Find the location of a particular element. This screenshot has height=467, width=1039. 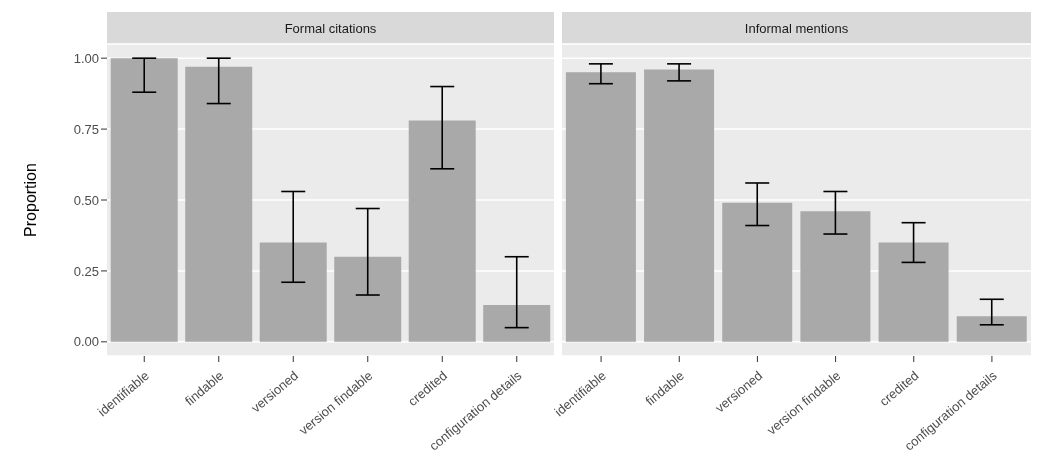

y-tick-label: 0.25 is located at coordinates (86, 271).